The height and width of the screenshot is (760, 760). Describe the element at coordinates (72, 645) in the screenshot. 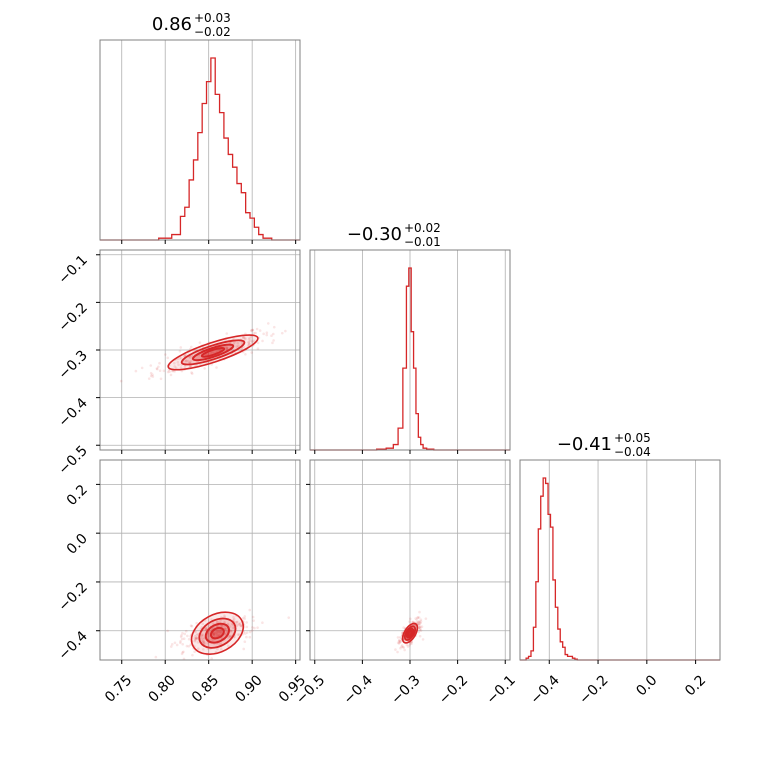

I see `y-tick-label: −0.4` at that location.